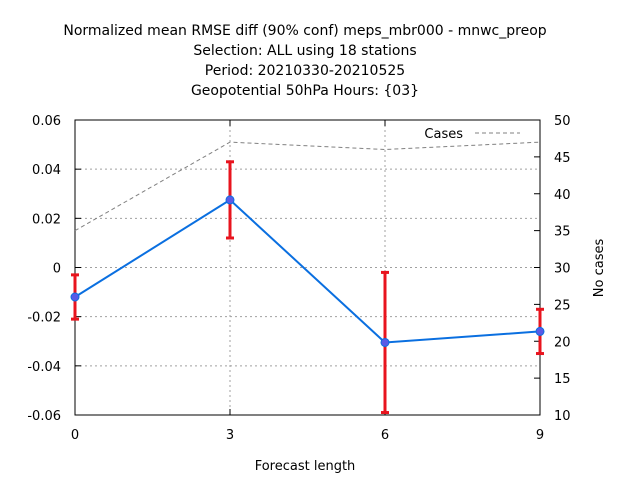 This screenshot has width=640, height=480. I want to click on y-tick-label: 0.02, so click(46, 219).